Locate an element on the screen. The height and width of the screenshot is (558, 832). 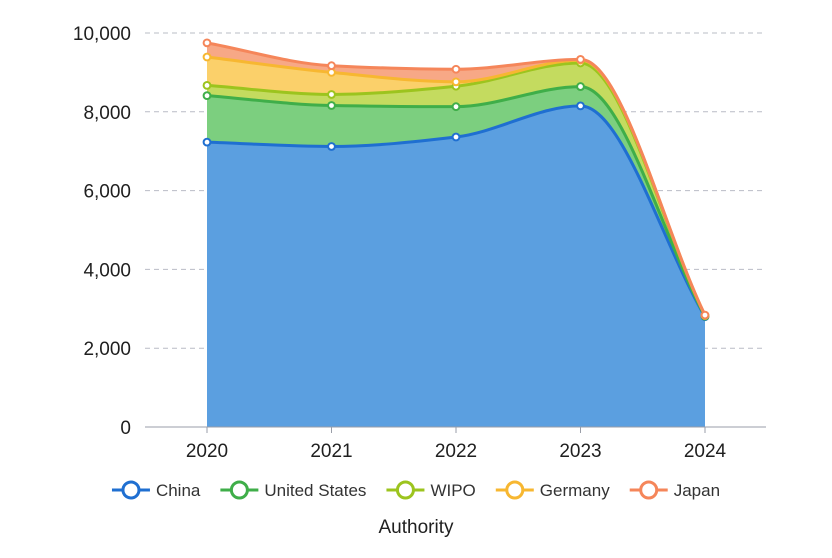
point-united-states-2023 is located at coordinates (580, 86).